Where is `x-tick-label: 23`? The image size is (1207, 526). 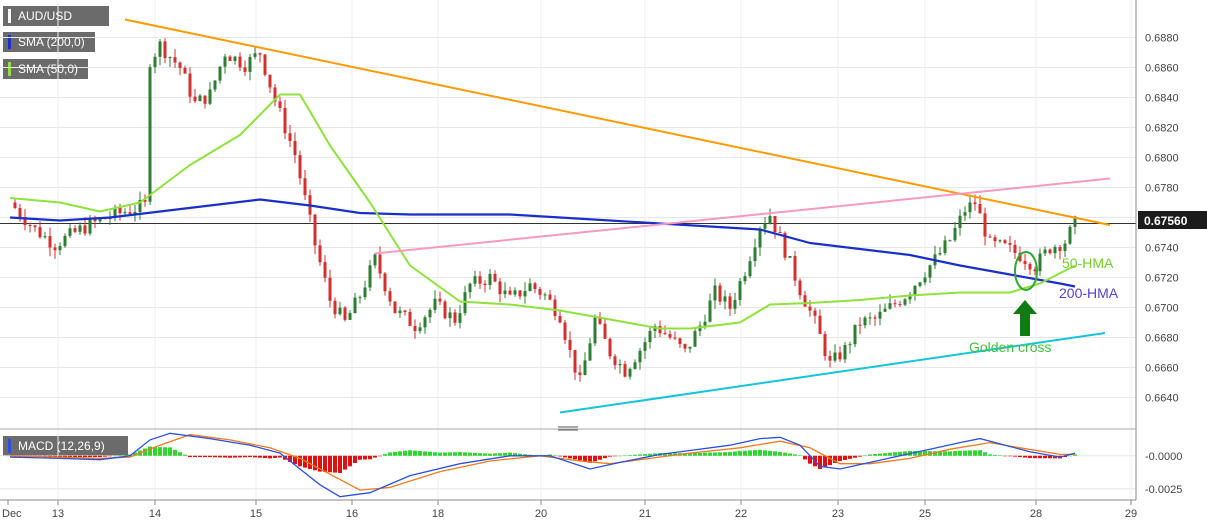
x-tick-label: 23 is located at coordinates (838, 514).